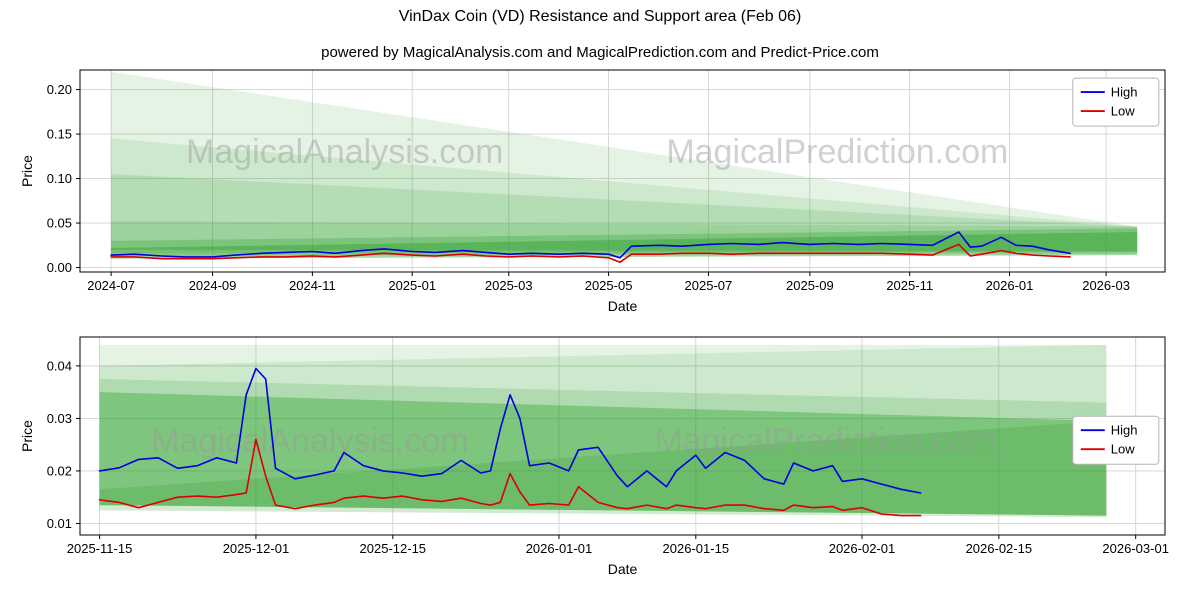 The image size is (1200, 600). What do you see at coordinates (312, 285) in the screenshot?
I see `x-tick-label: 2024-11` at bounding box center [312, 285].